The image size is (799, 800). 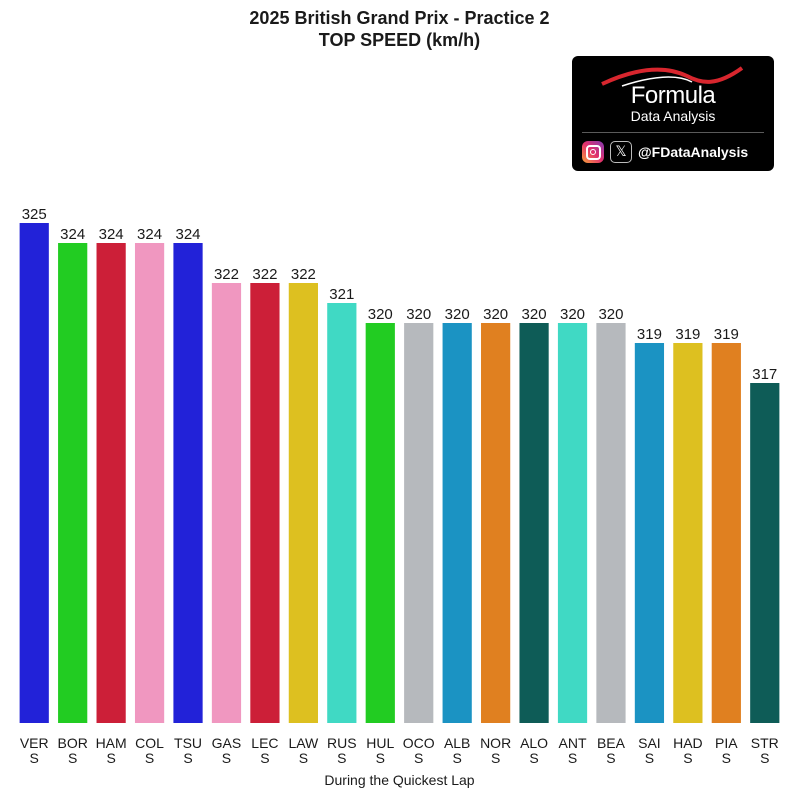 What do you see at coordinates (573, 750) in the screenshot?
I see `x-tick-label: ANT S` at bounding box center [573, 750].